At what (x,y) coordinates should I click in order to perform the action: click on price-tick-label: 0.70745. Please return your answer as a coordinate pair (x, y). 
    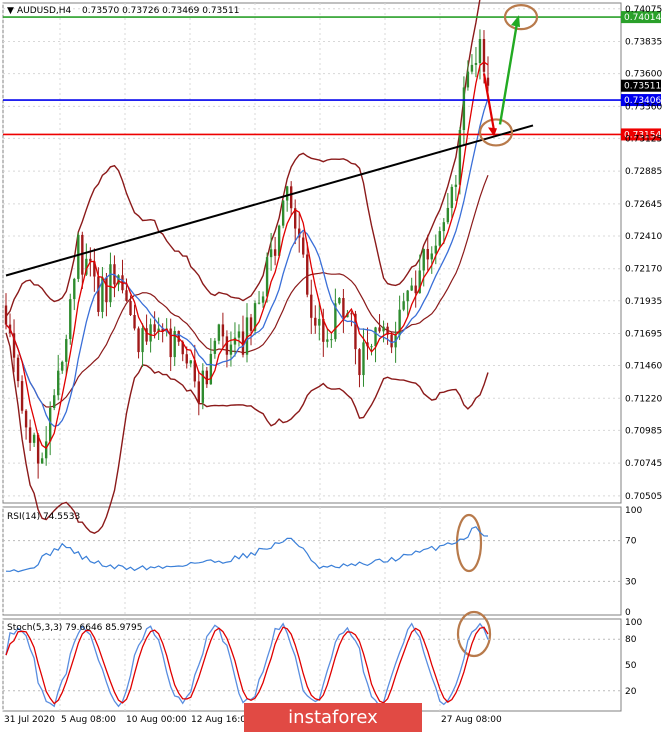
    Looking at the image, I should click on (643, 464).